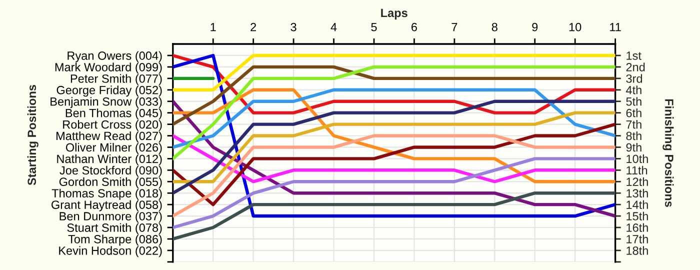  What do you see at coordinates (635, 67) in the screenshot?
I see `y2-tick-label: 2nd` at bounding box center [635, 67].